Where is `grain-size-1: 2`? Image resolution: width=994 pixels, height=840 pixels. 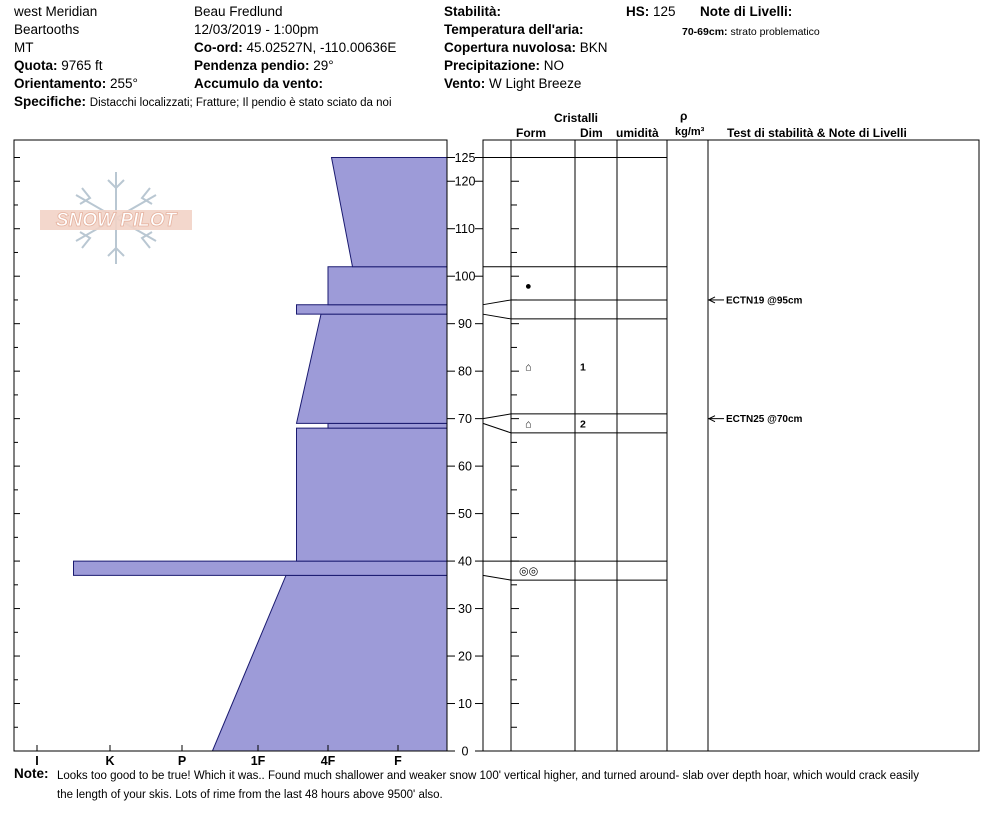 grain-size-1: 2 is located at coordinates (583, 424).